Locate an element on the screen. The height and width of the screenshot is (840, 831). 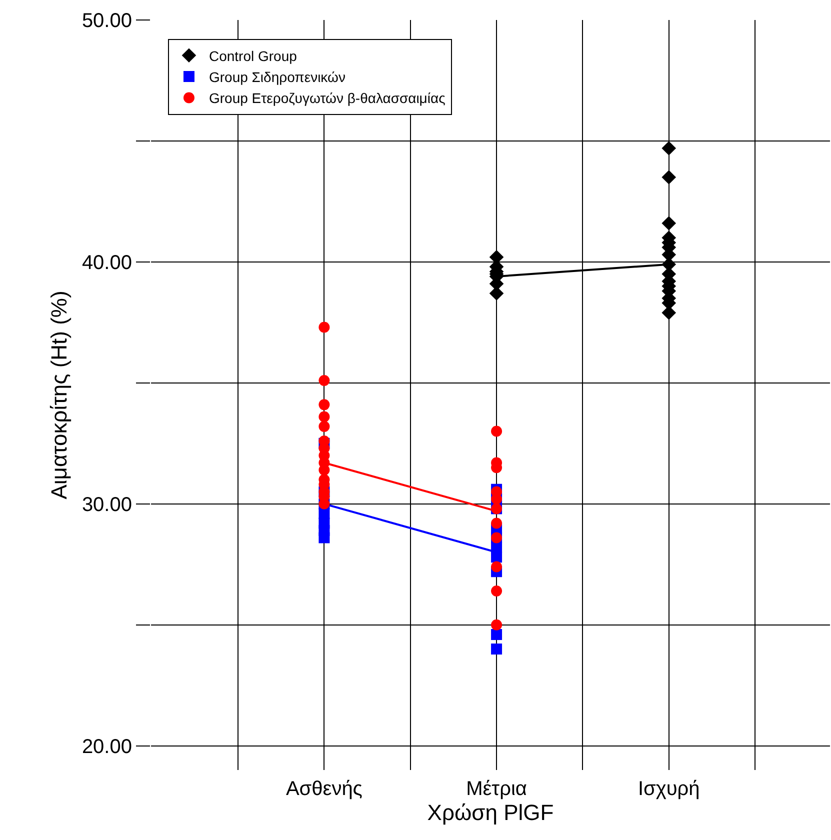
y-axis-title: Αιματοκρίτης (Ht) (%) is located at coordinates (59, 395).